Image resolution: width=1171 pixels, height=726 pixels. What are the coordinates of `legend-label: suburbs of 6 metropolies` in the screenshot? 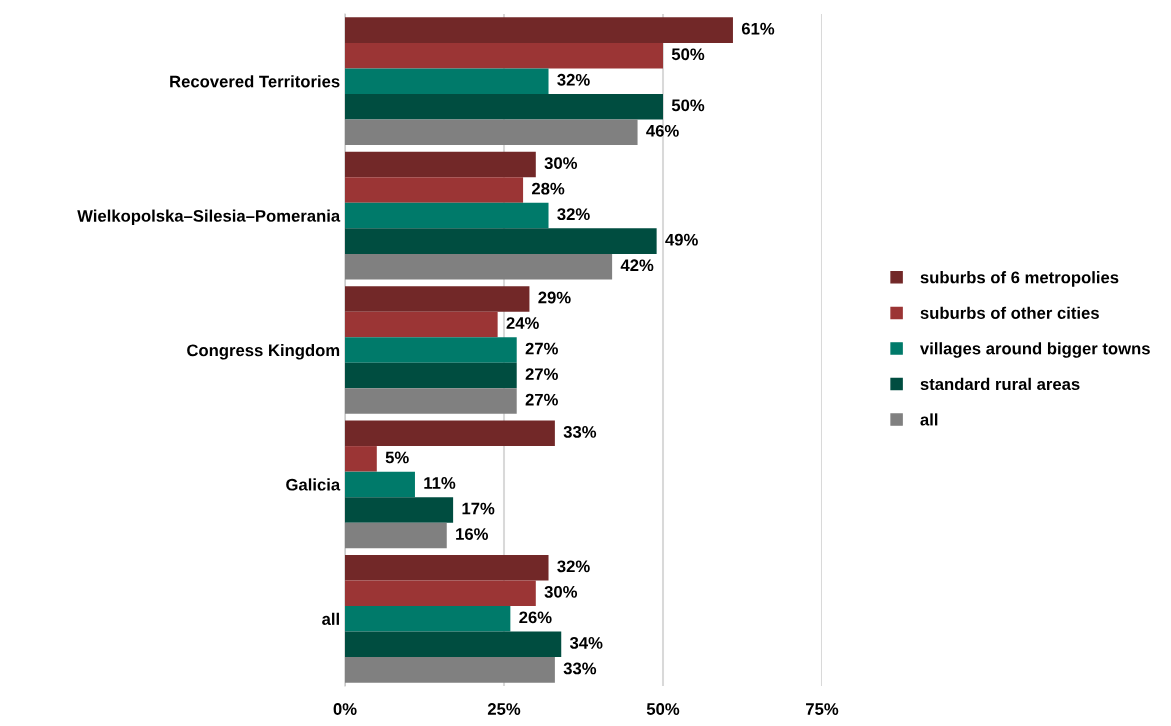 It's located at (1019, 279).